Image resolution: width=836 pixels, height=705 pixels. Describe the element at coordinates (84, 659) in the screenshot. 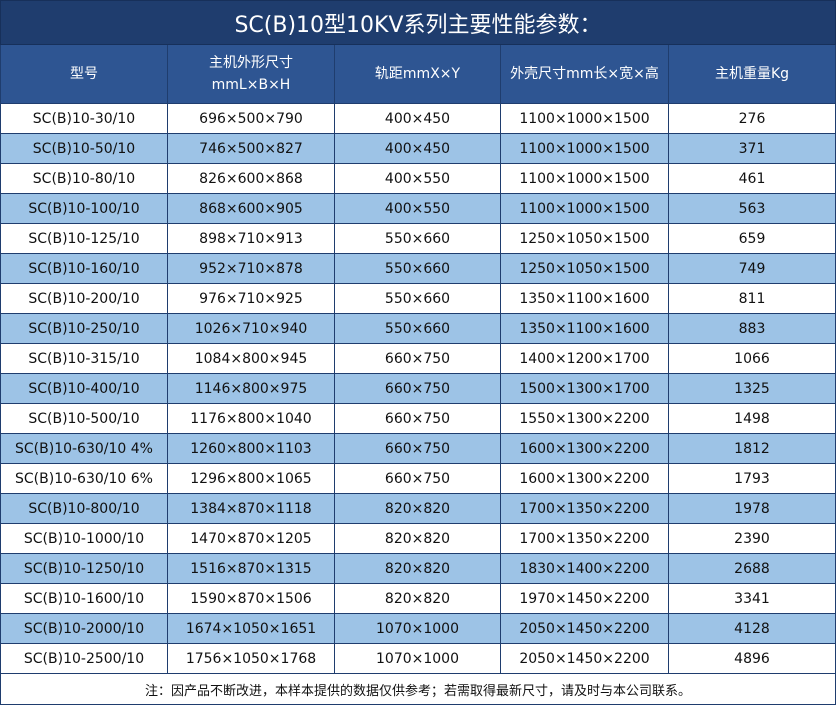

I see `table-cell: SC(B)10-2500/10` at that location.